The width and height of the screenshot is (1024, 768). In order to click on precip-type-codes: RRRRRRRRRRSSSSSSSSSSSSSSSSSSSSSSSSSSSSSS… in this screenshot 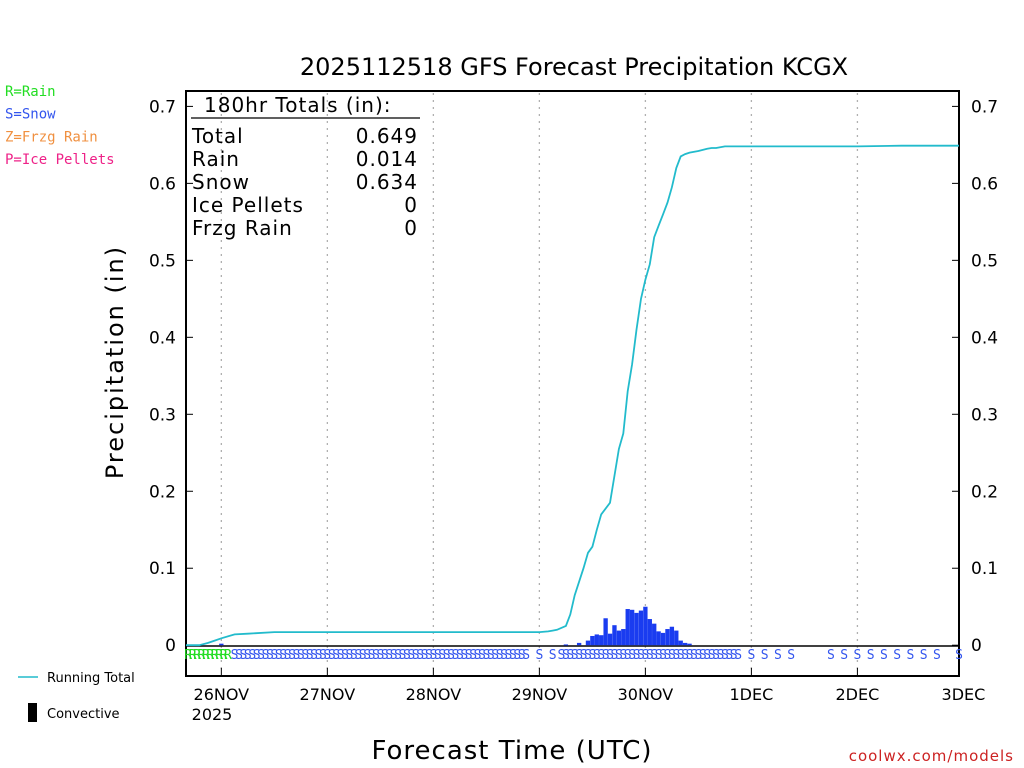, I will do `click(573, 655)`.